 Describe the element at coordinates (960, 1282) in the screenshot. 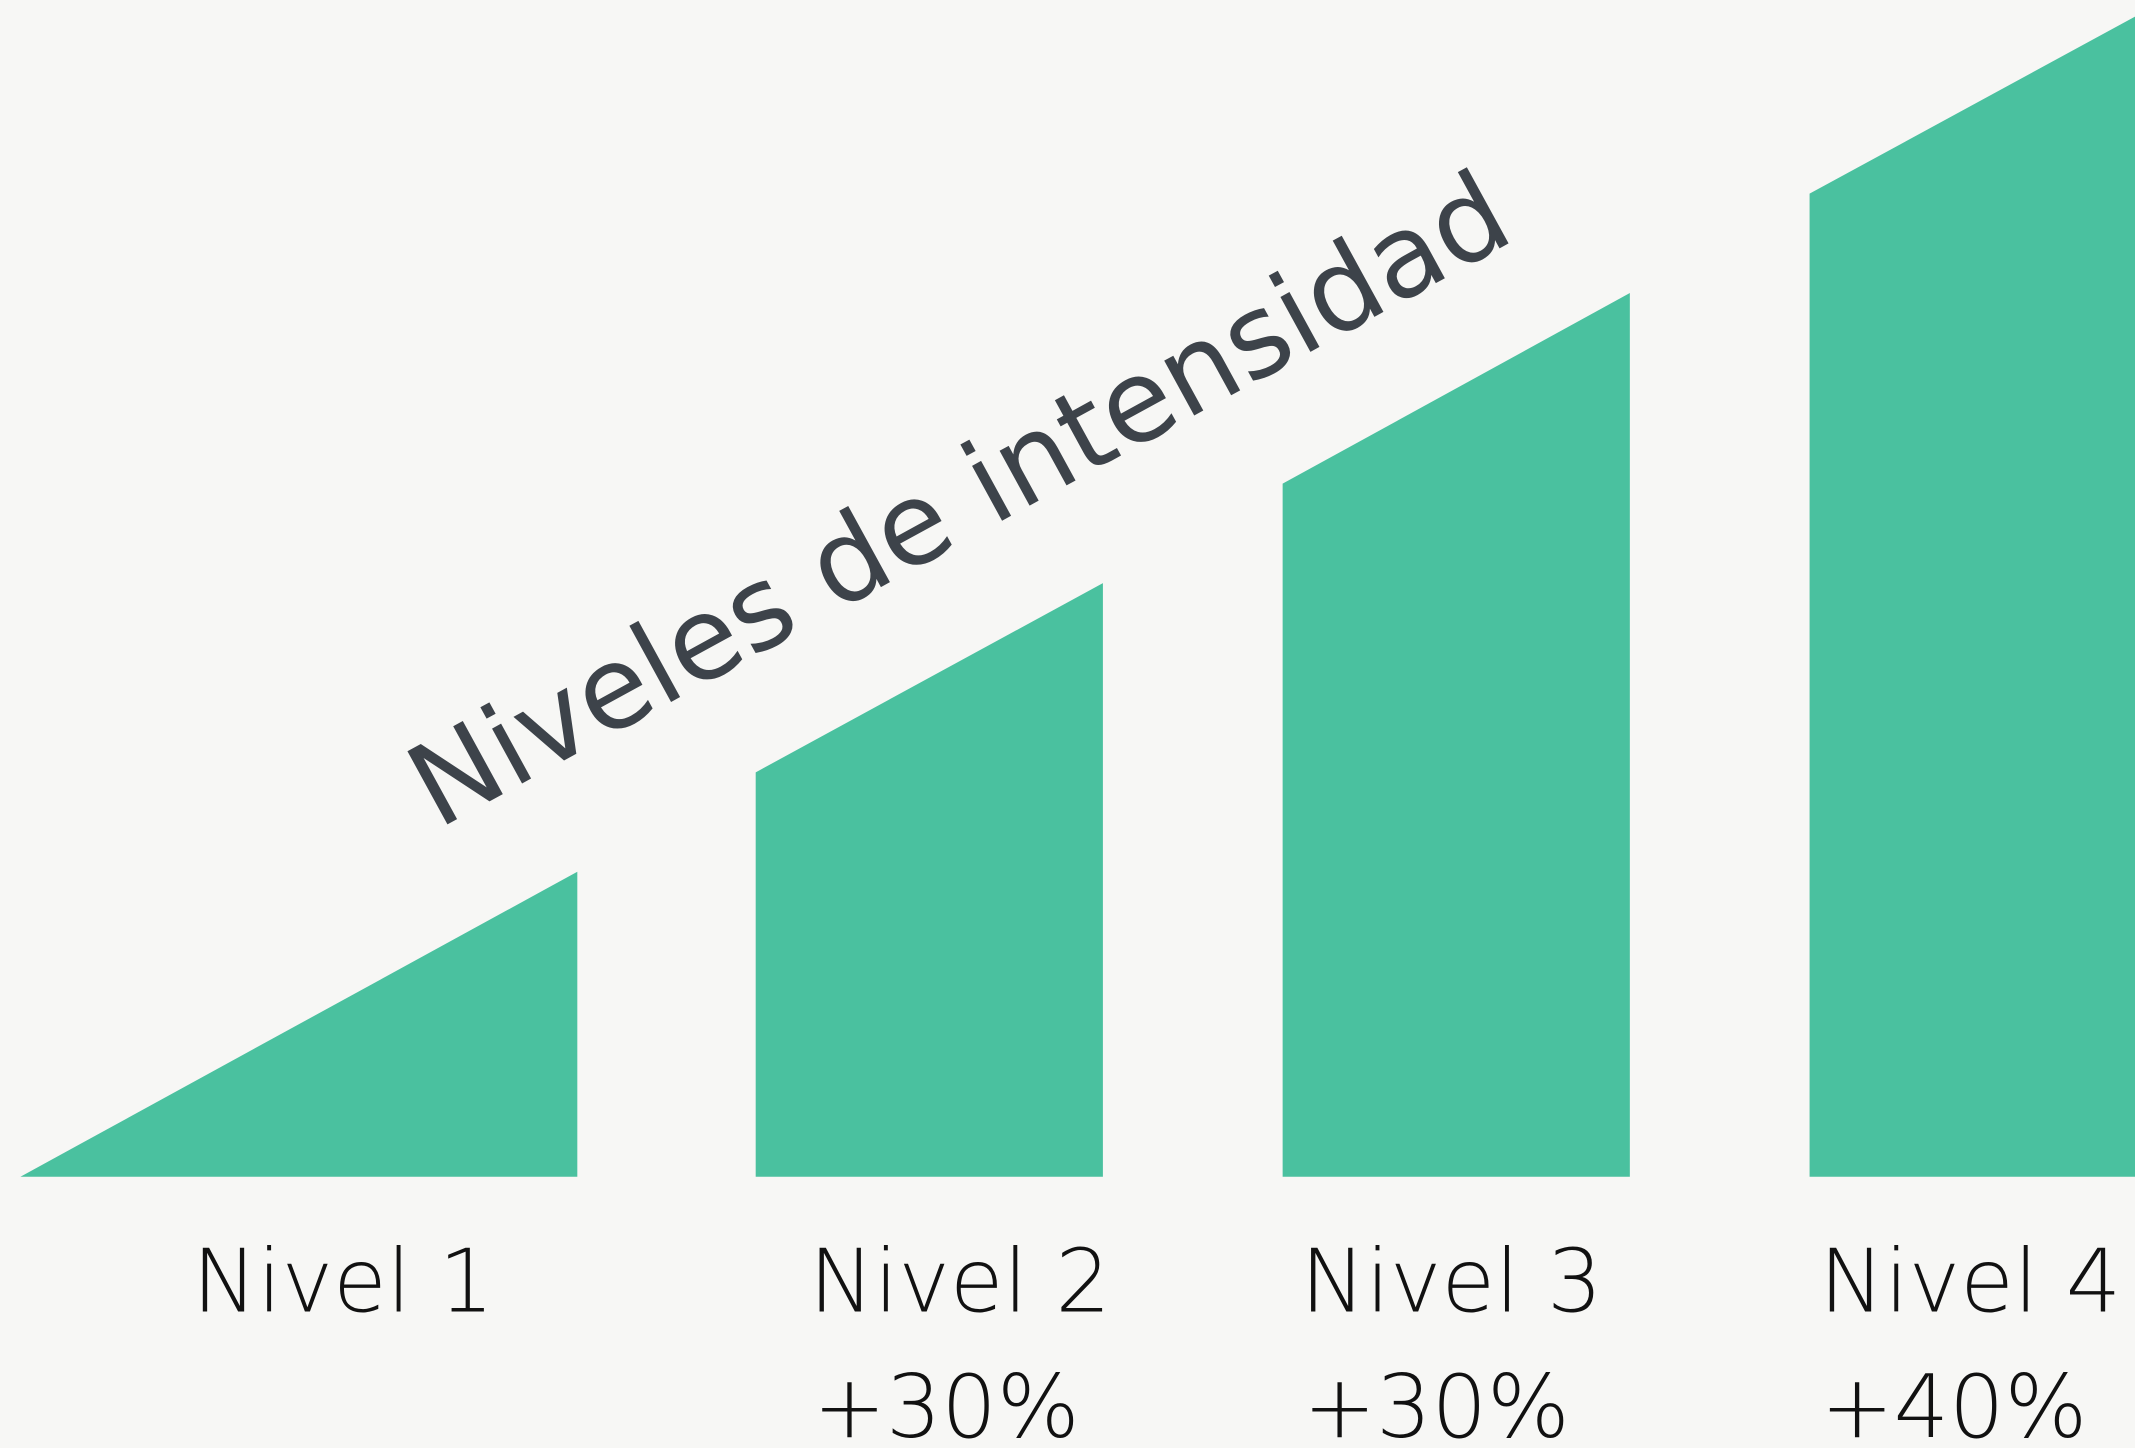

I see `level-label: Nivel 2` at that location.